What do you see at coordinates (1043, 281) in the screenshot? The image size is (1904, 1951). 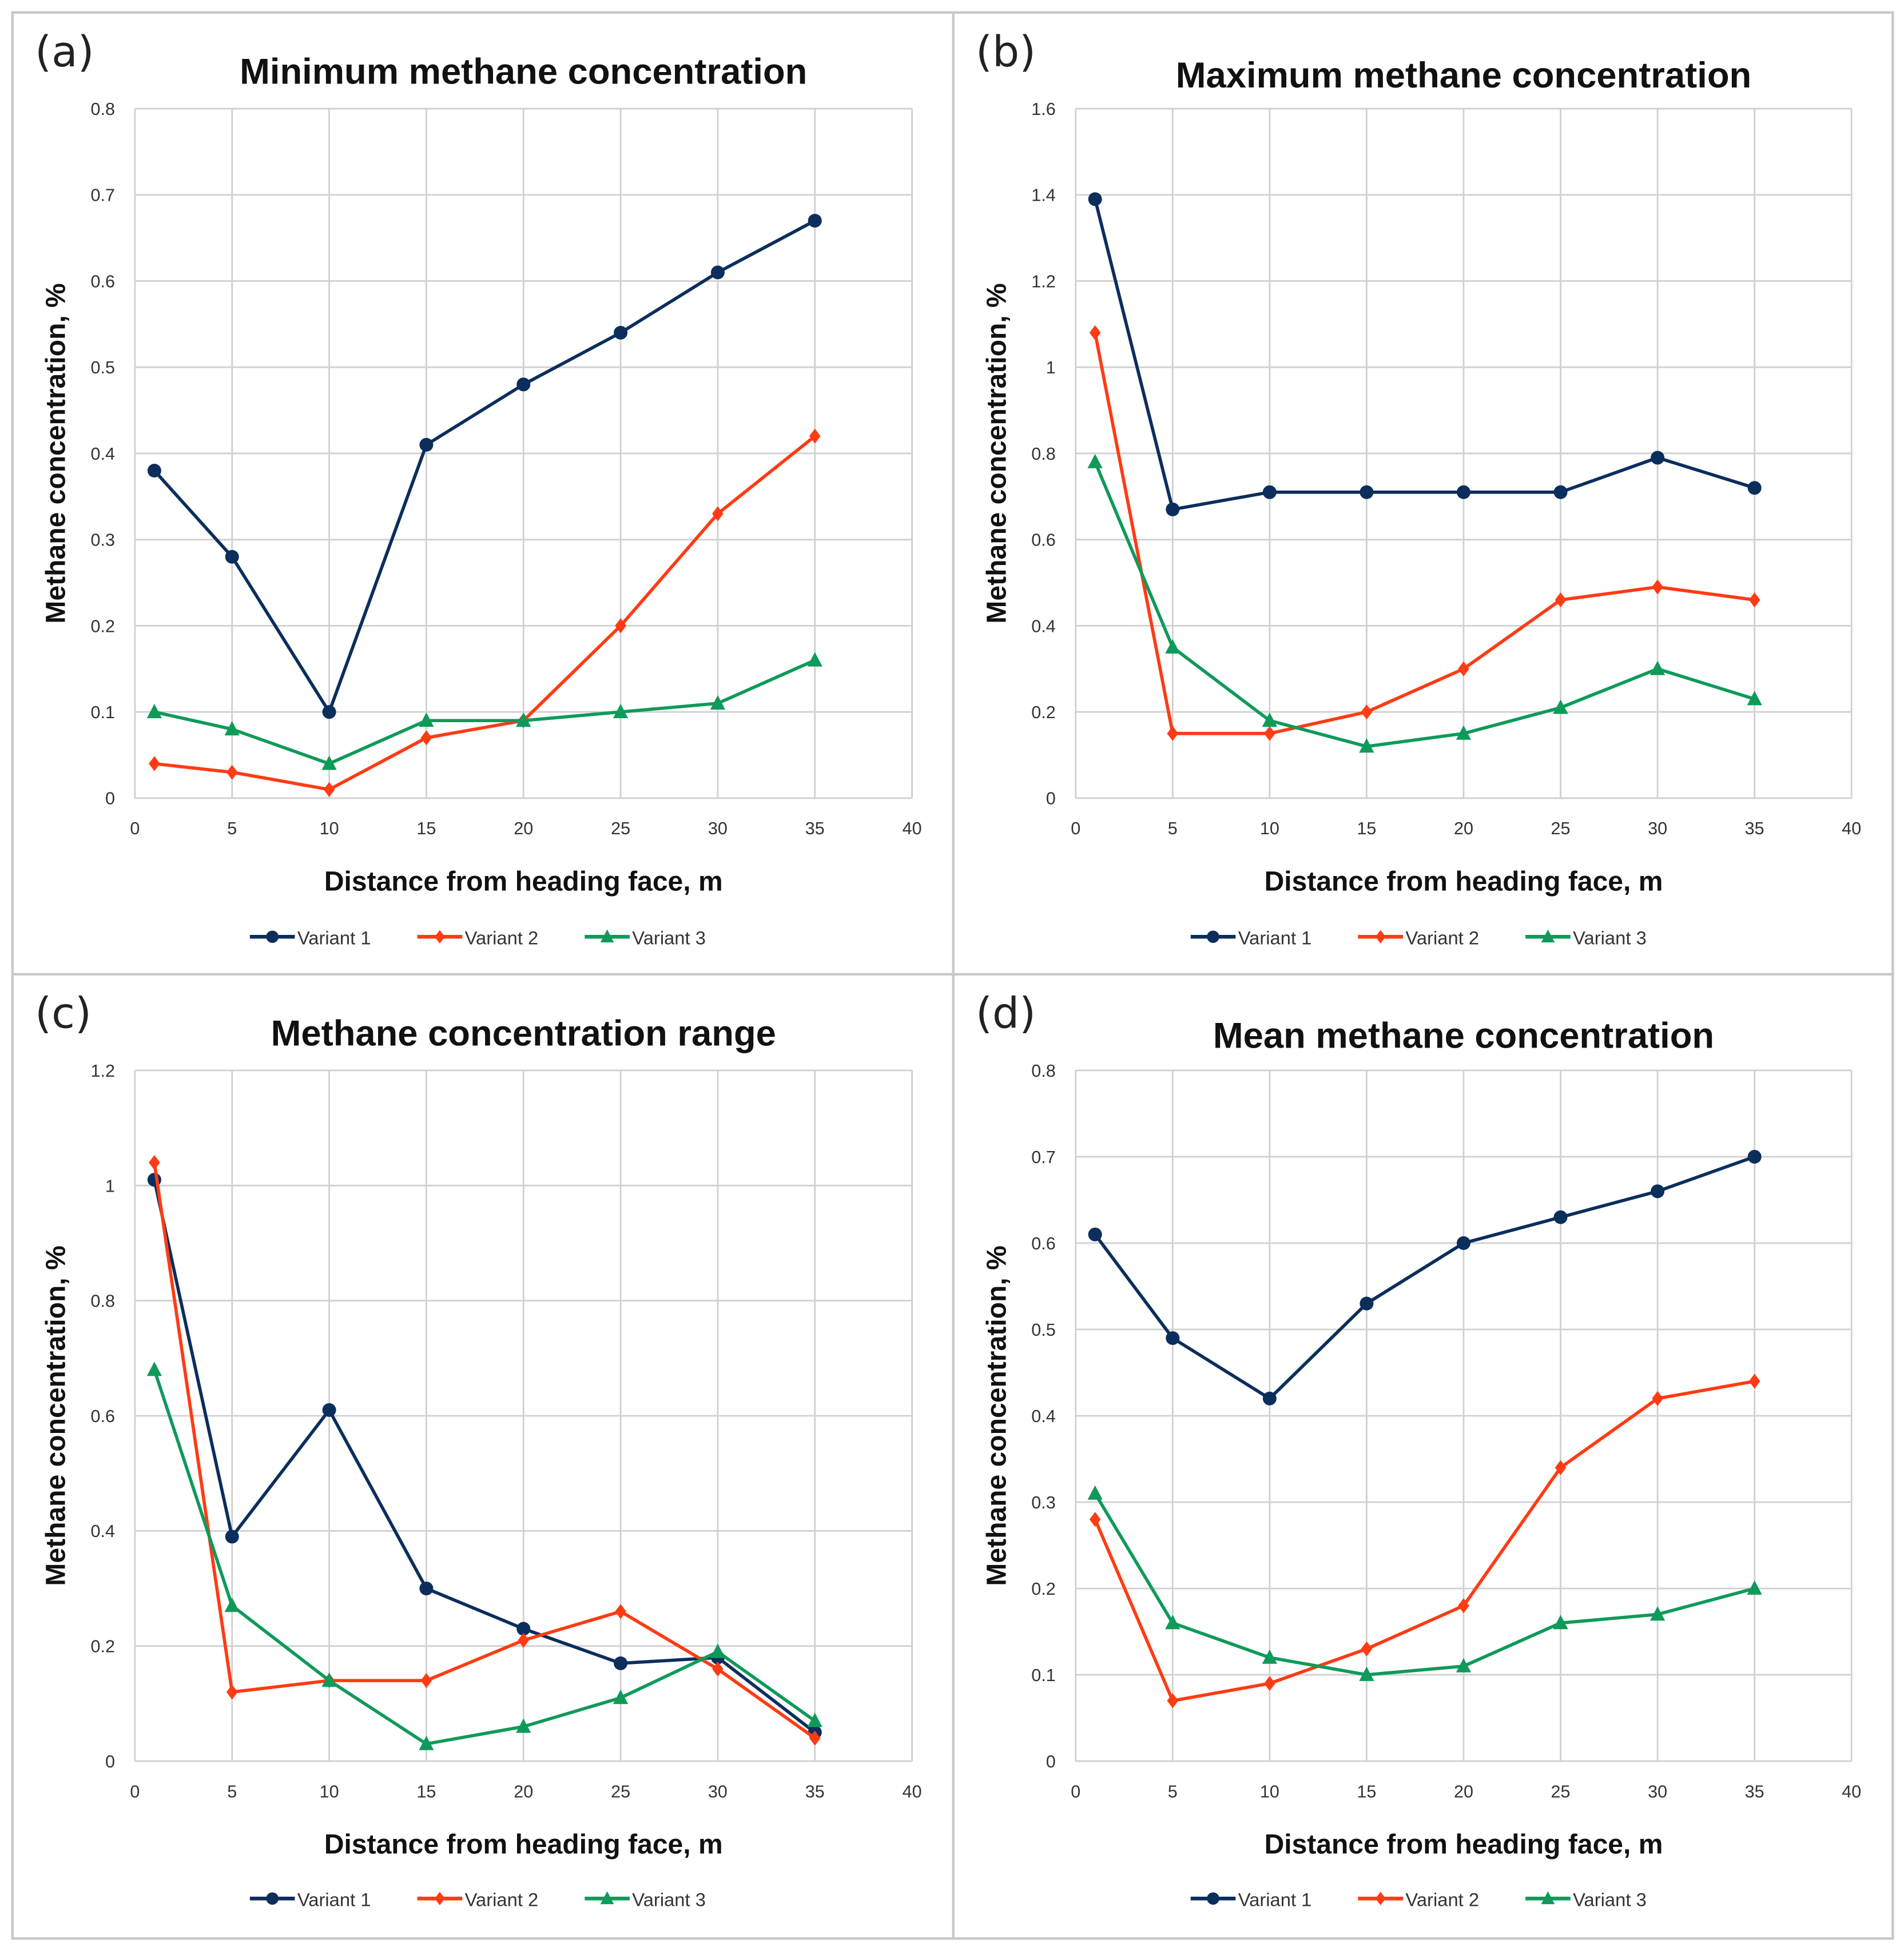 I see `y-tick-label: 1.2` at bounding box center [1043, 281].